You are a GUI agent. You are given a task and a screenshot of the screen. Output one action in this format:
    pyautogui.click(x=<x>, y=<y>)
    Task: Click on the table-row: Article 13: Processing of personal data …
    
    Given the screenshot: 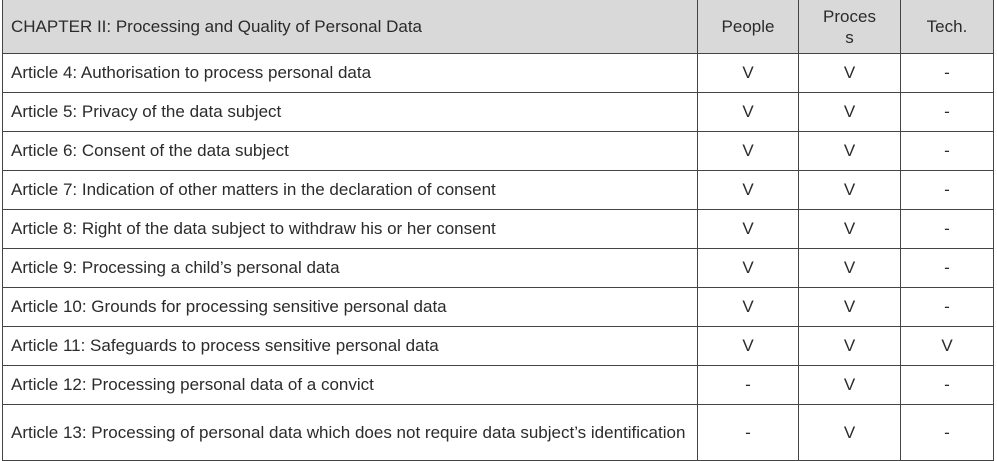 What is the action you would take?
    pyautogui.click(x=498, y=432)
    